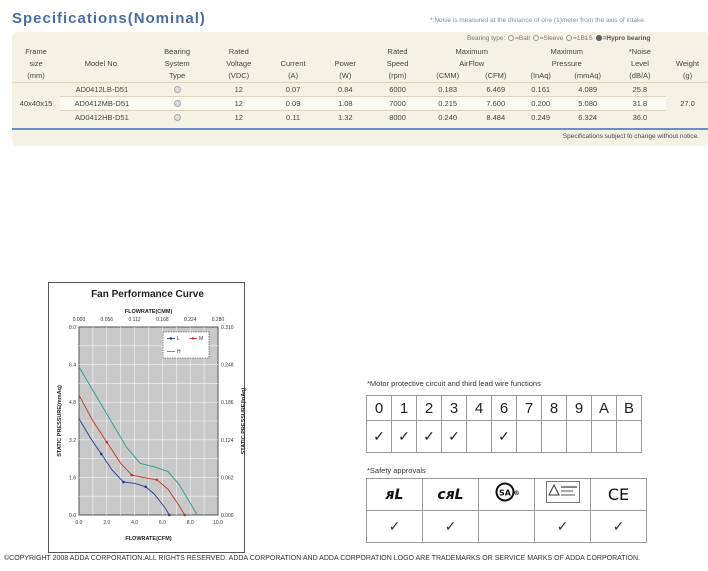 This screenshot has width=708, height=571. Describe the element at coordinates (360, 129) in the screenshot. I see `spec-divider` at that location.